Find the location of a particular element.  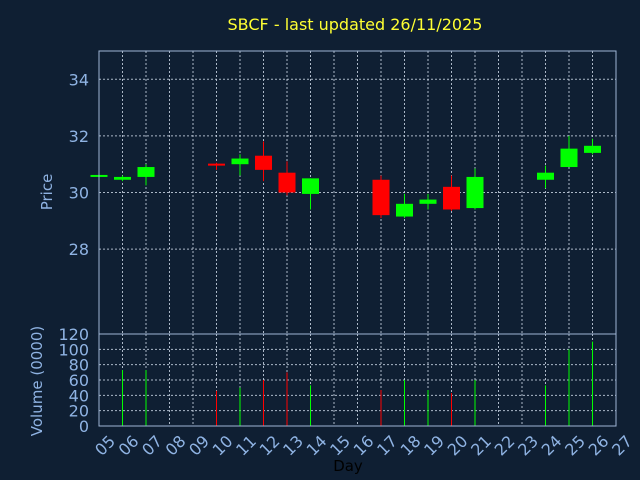

volume-tick-label: 120 is located at coordinates (73, 334).